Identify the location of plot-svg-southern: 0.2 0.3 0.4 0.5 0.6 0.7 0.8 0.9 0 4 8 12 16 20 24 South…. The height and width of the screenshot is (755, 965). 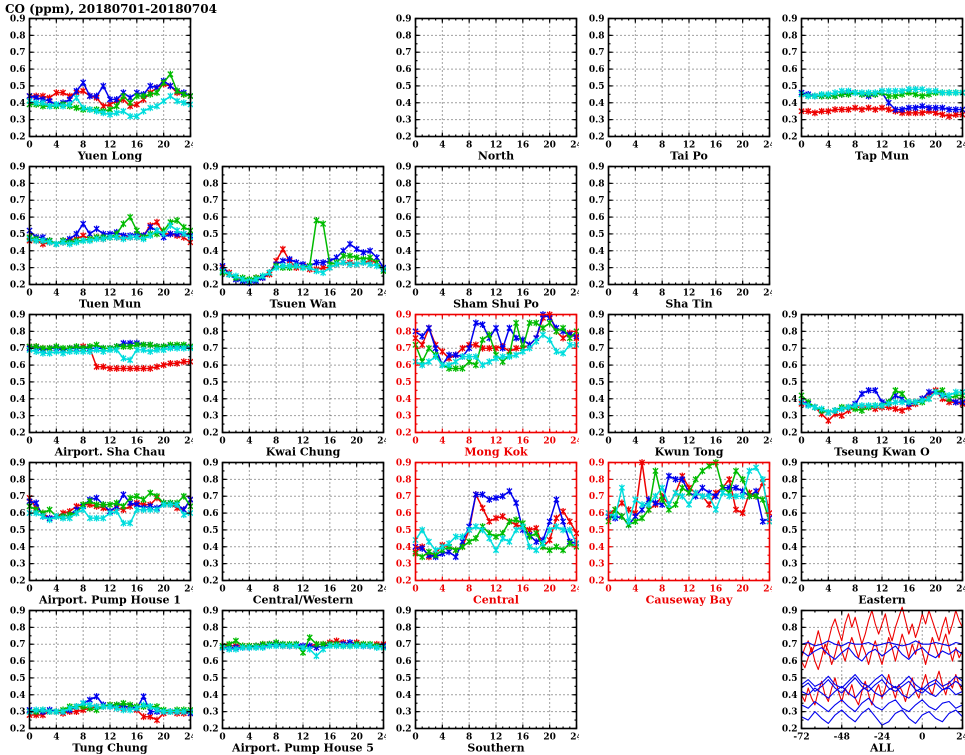
(489, 681).